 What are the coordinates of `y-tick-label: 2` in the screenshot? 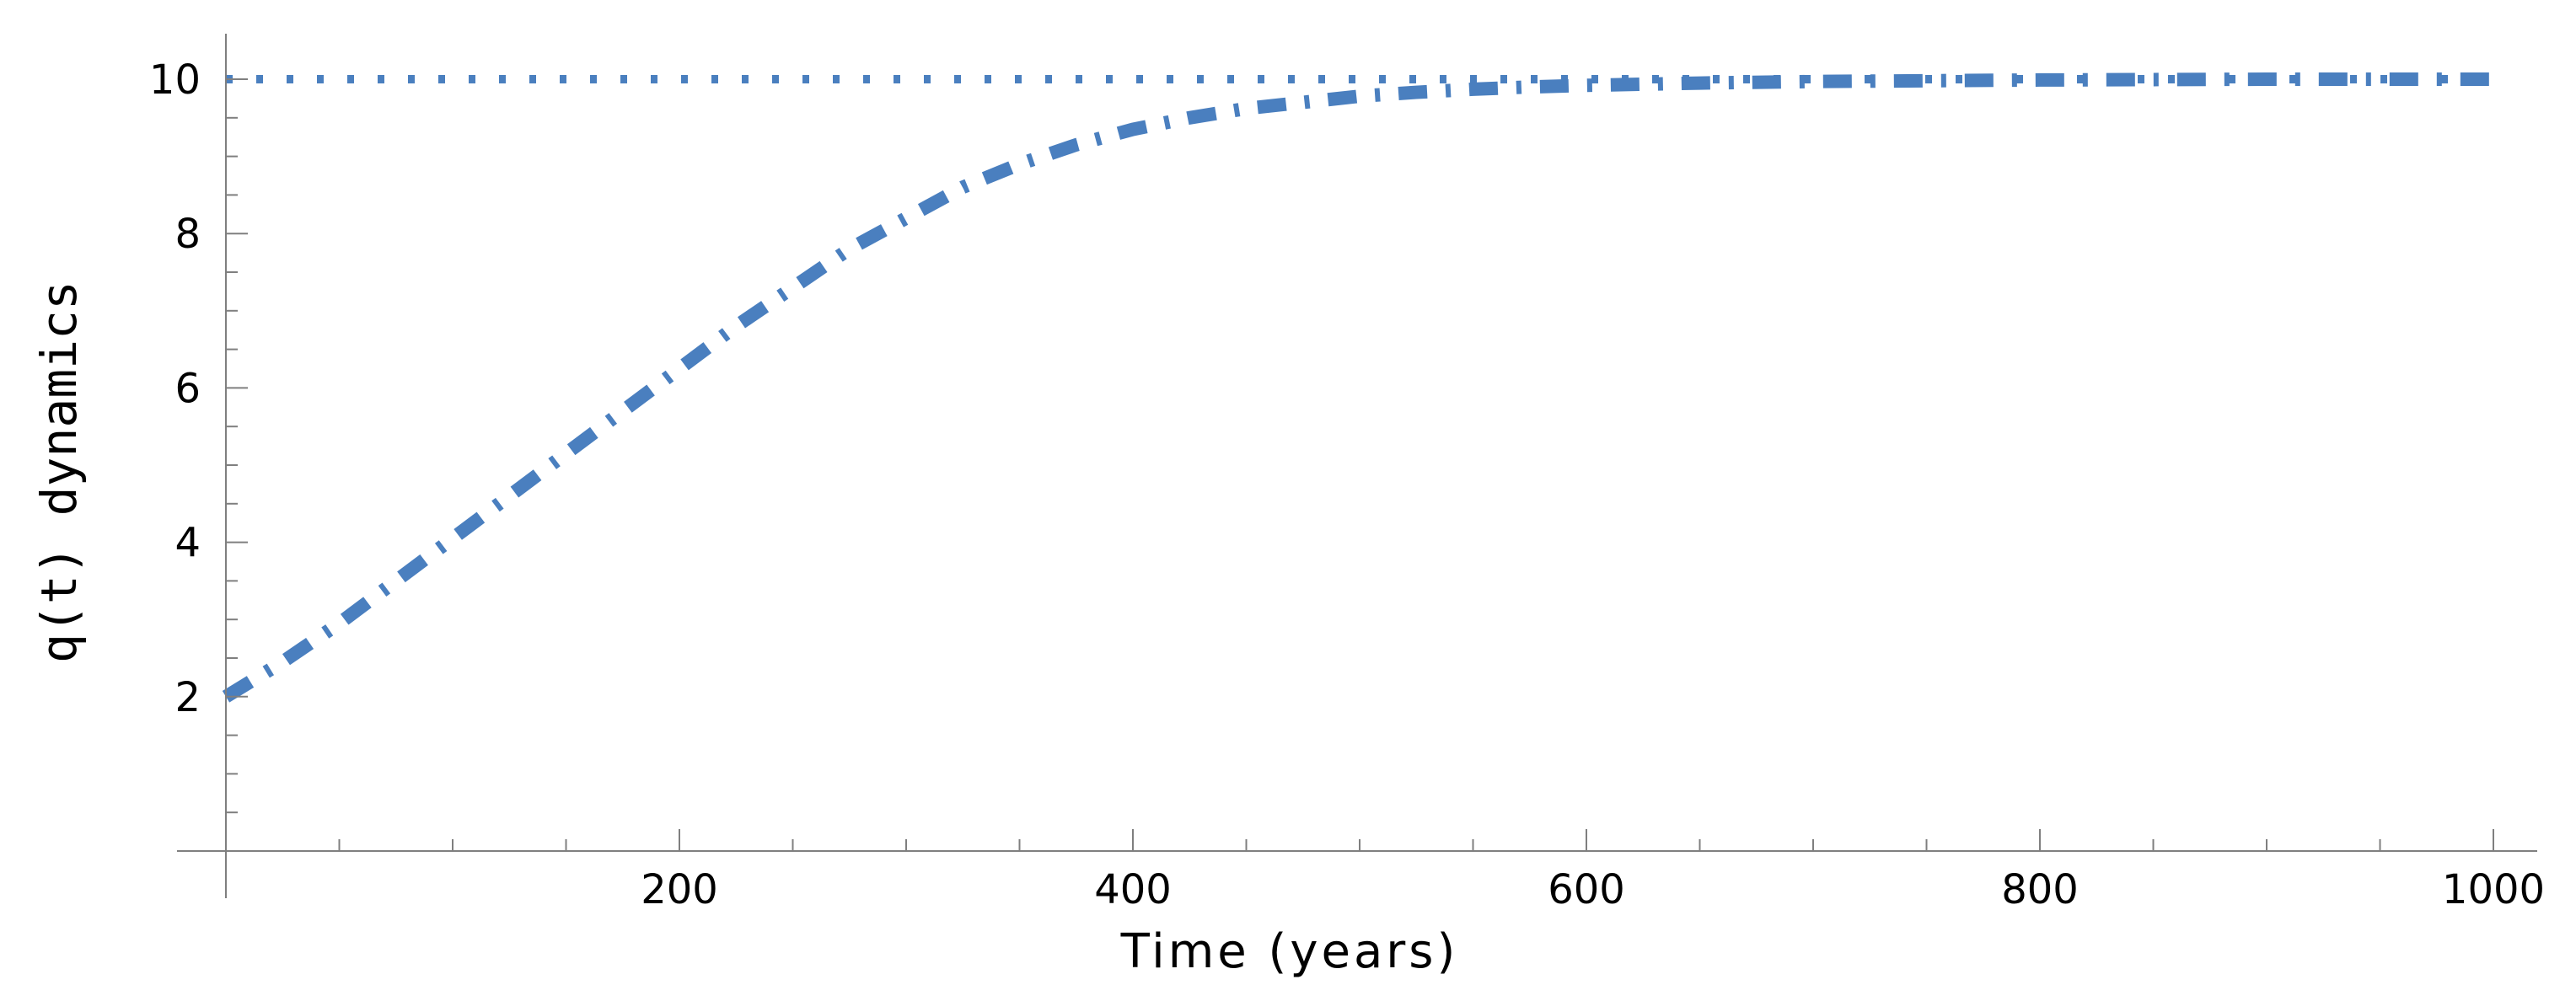 It's located at (187, 697).